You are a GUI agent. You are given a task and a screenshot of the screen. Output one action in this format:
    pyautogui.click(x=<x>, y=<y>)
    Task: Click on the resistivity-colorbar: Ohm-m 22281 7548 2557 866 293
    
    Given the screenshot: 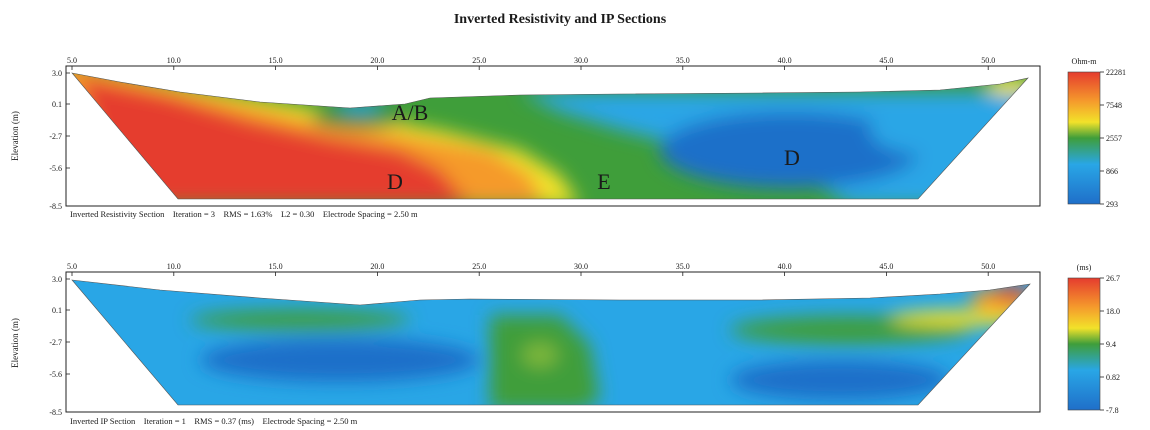 What is the action you would take?
    pyautogui.click(x=1096, y=133)
    